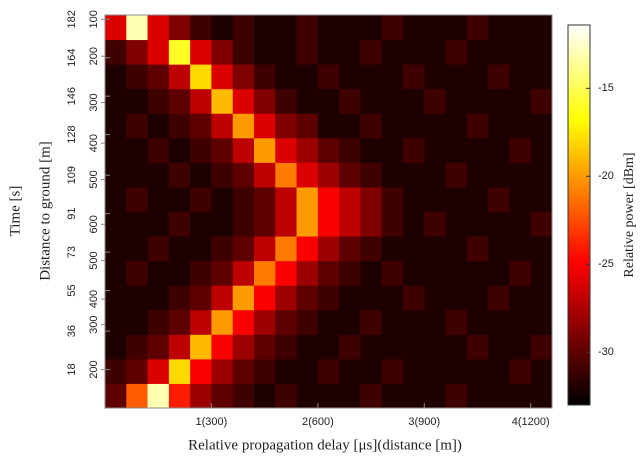  Describe the element at coordinates (212, 422) in the screenshot. I see `x-tick-label: 1(300)` at that location.